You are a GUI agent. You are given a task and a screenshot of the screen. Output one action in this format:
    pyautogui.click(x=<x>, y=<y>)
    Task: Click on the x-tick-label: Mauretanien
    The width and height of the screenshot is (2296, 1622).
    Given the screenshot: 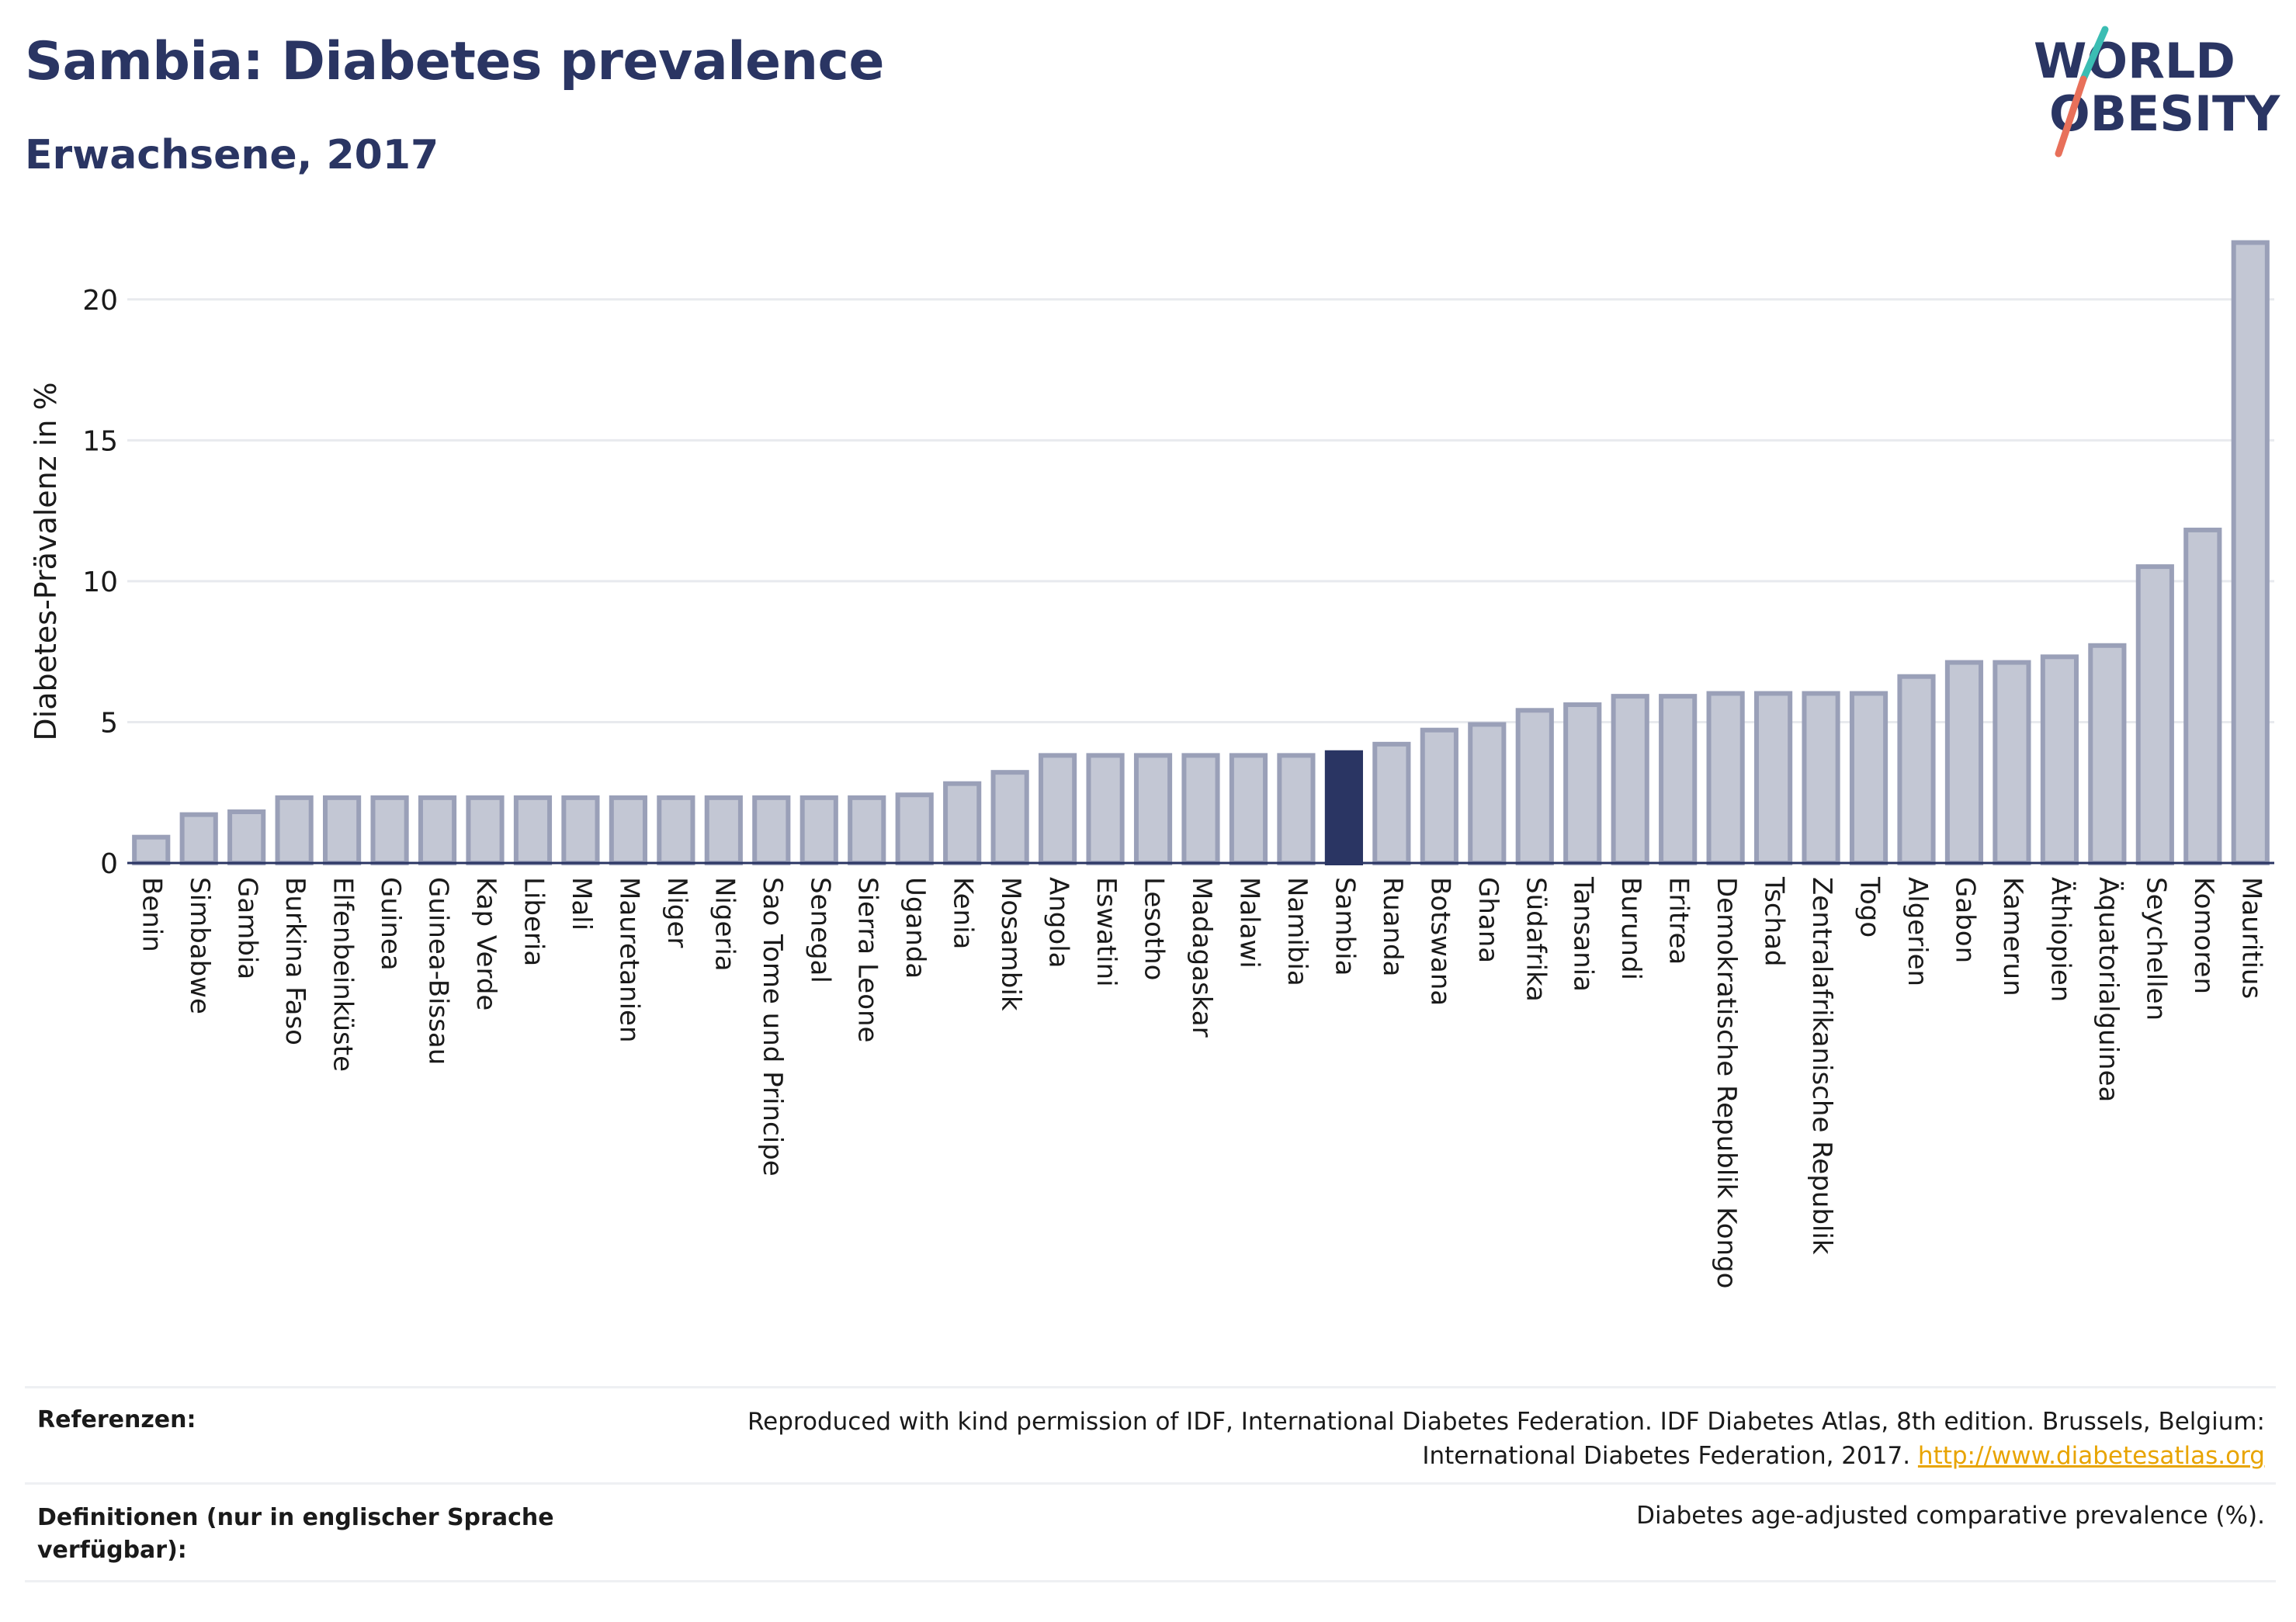 What is the action you would take?
    pyautogui.click(x=628, y=960)
    